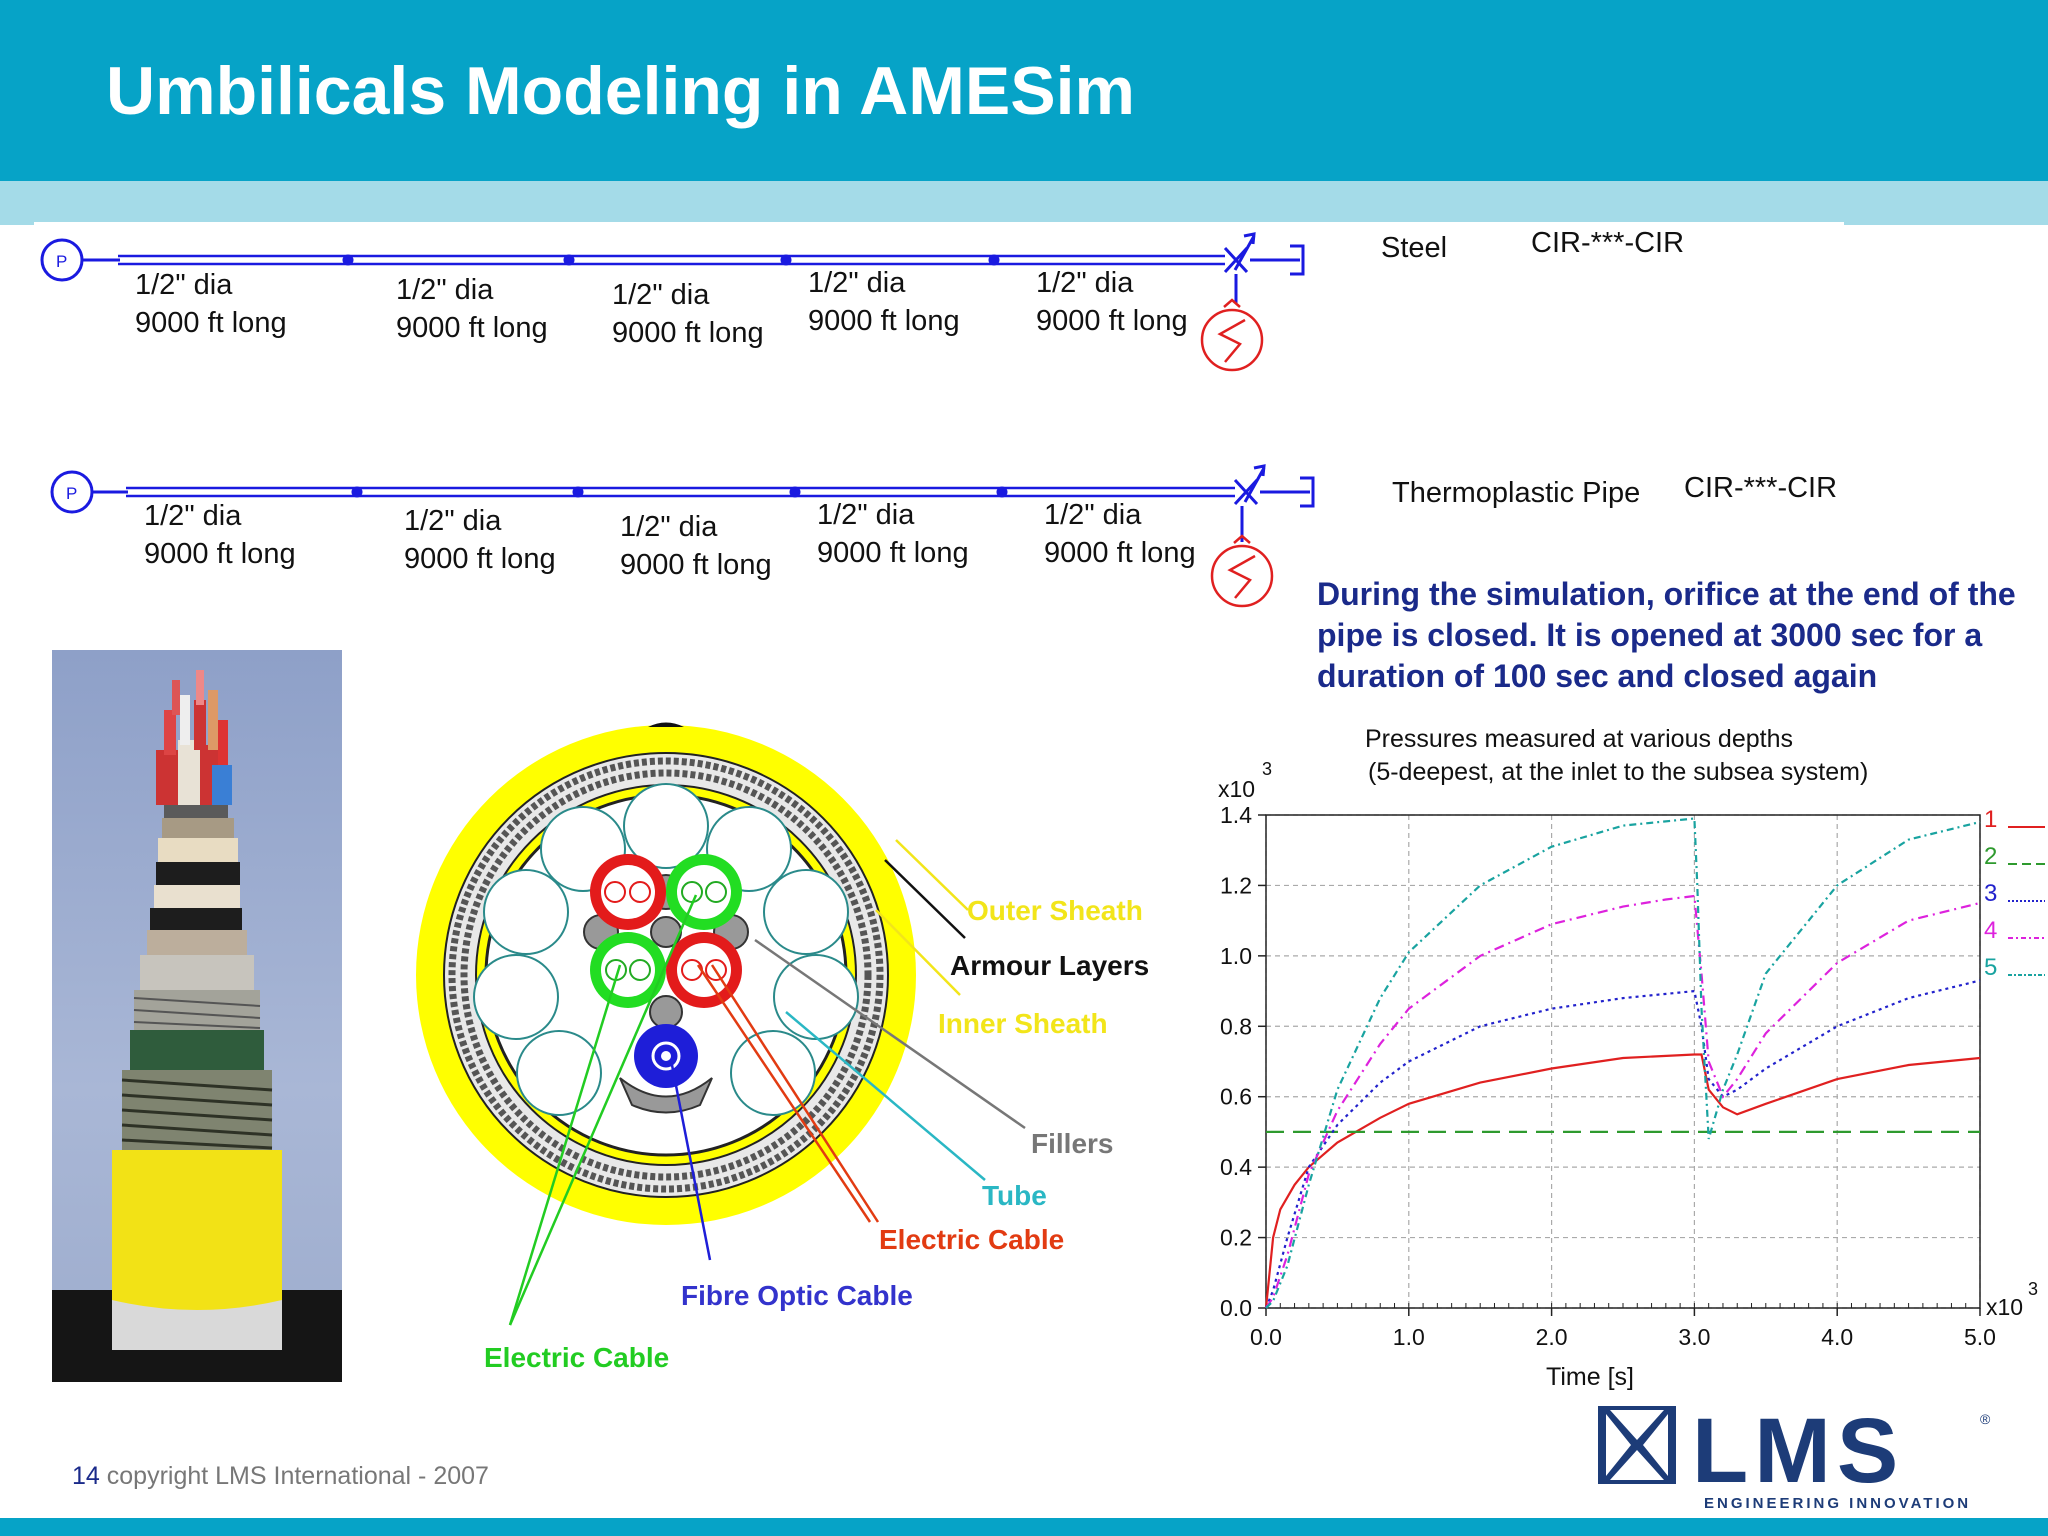 Image resolution: width=2048 pixels, height=1536 pixels. What do you see at coordinates (1266, 1337) in the screenshot?
I see `x-tick-label: 0.0` at bounding box center [1266, 1337].